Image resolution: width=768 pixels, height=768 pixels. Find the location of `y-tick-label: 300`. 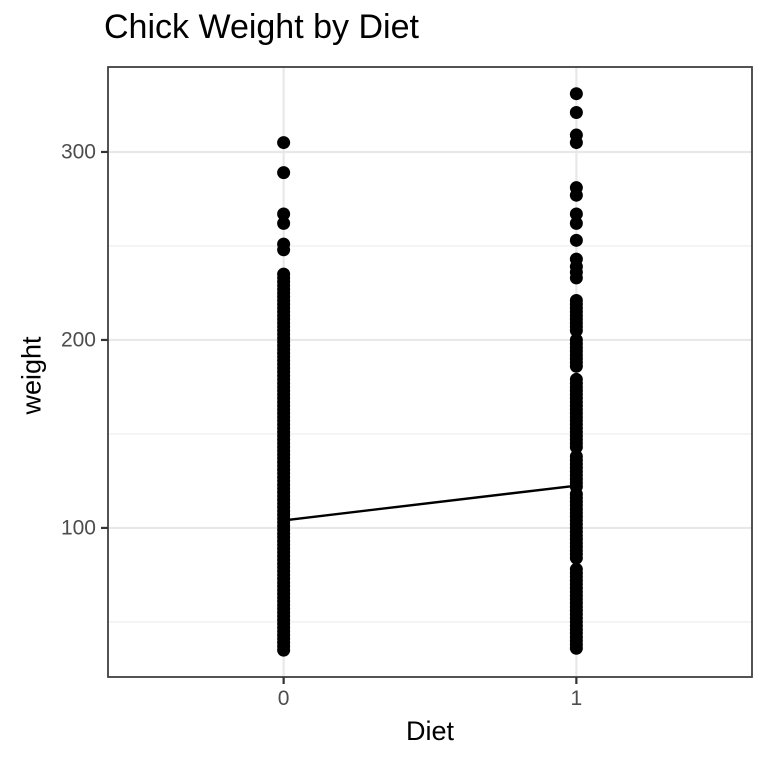

y-tick-label: 300 is located at coordinates (78, 151).